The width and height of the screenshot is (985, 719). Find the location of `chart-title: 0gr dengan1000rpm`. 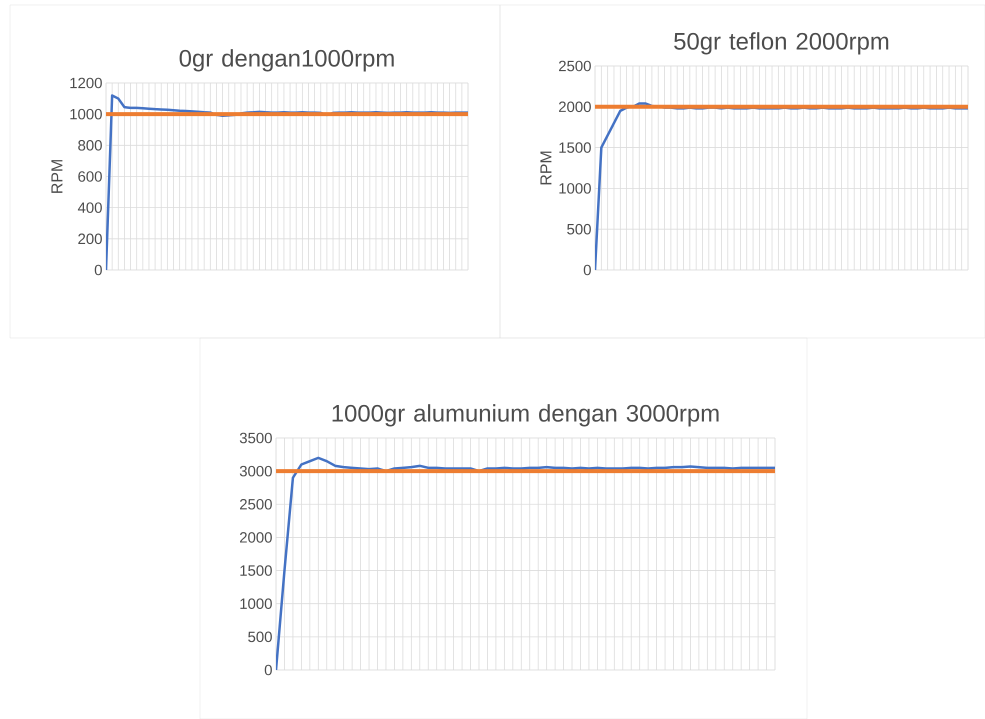

chart-title: 0gr dengan1000rpm is located at coordinates (287, 60).